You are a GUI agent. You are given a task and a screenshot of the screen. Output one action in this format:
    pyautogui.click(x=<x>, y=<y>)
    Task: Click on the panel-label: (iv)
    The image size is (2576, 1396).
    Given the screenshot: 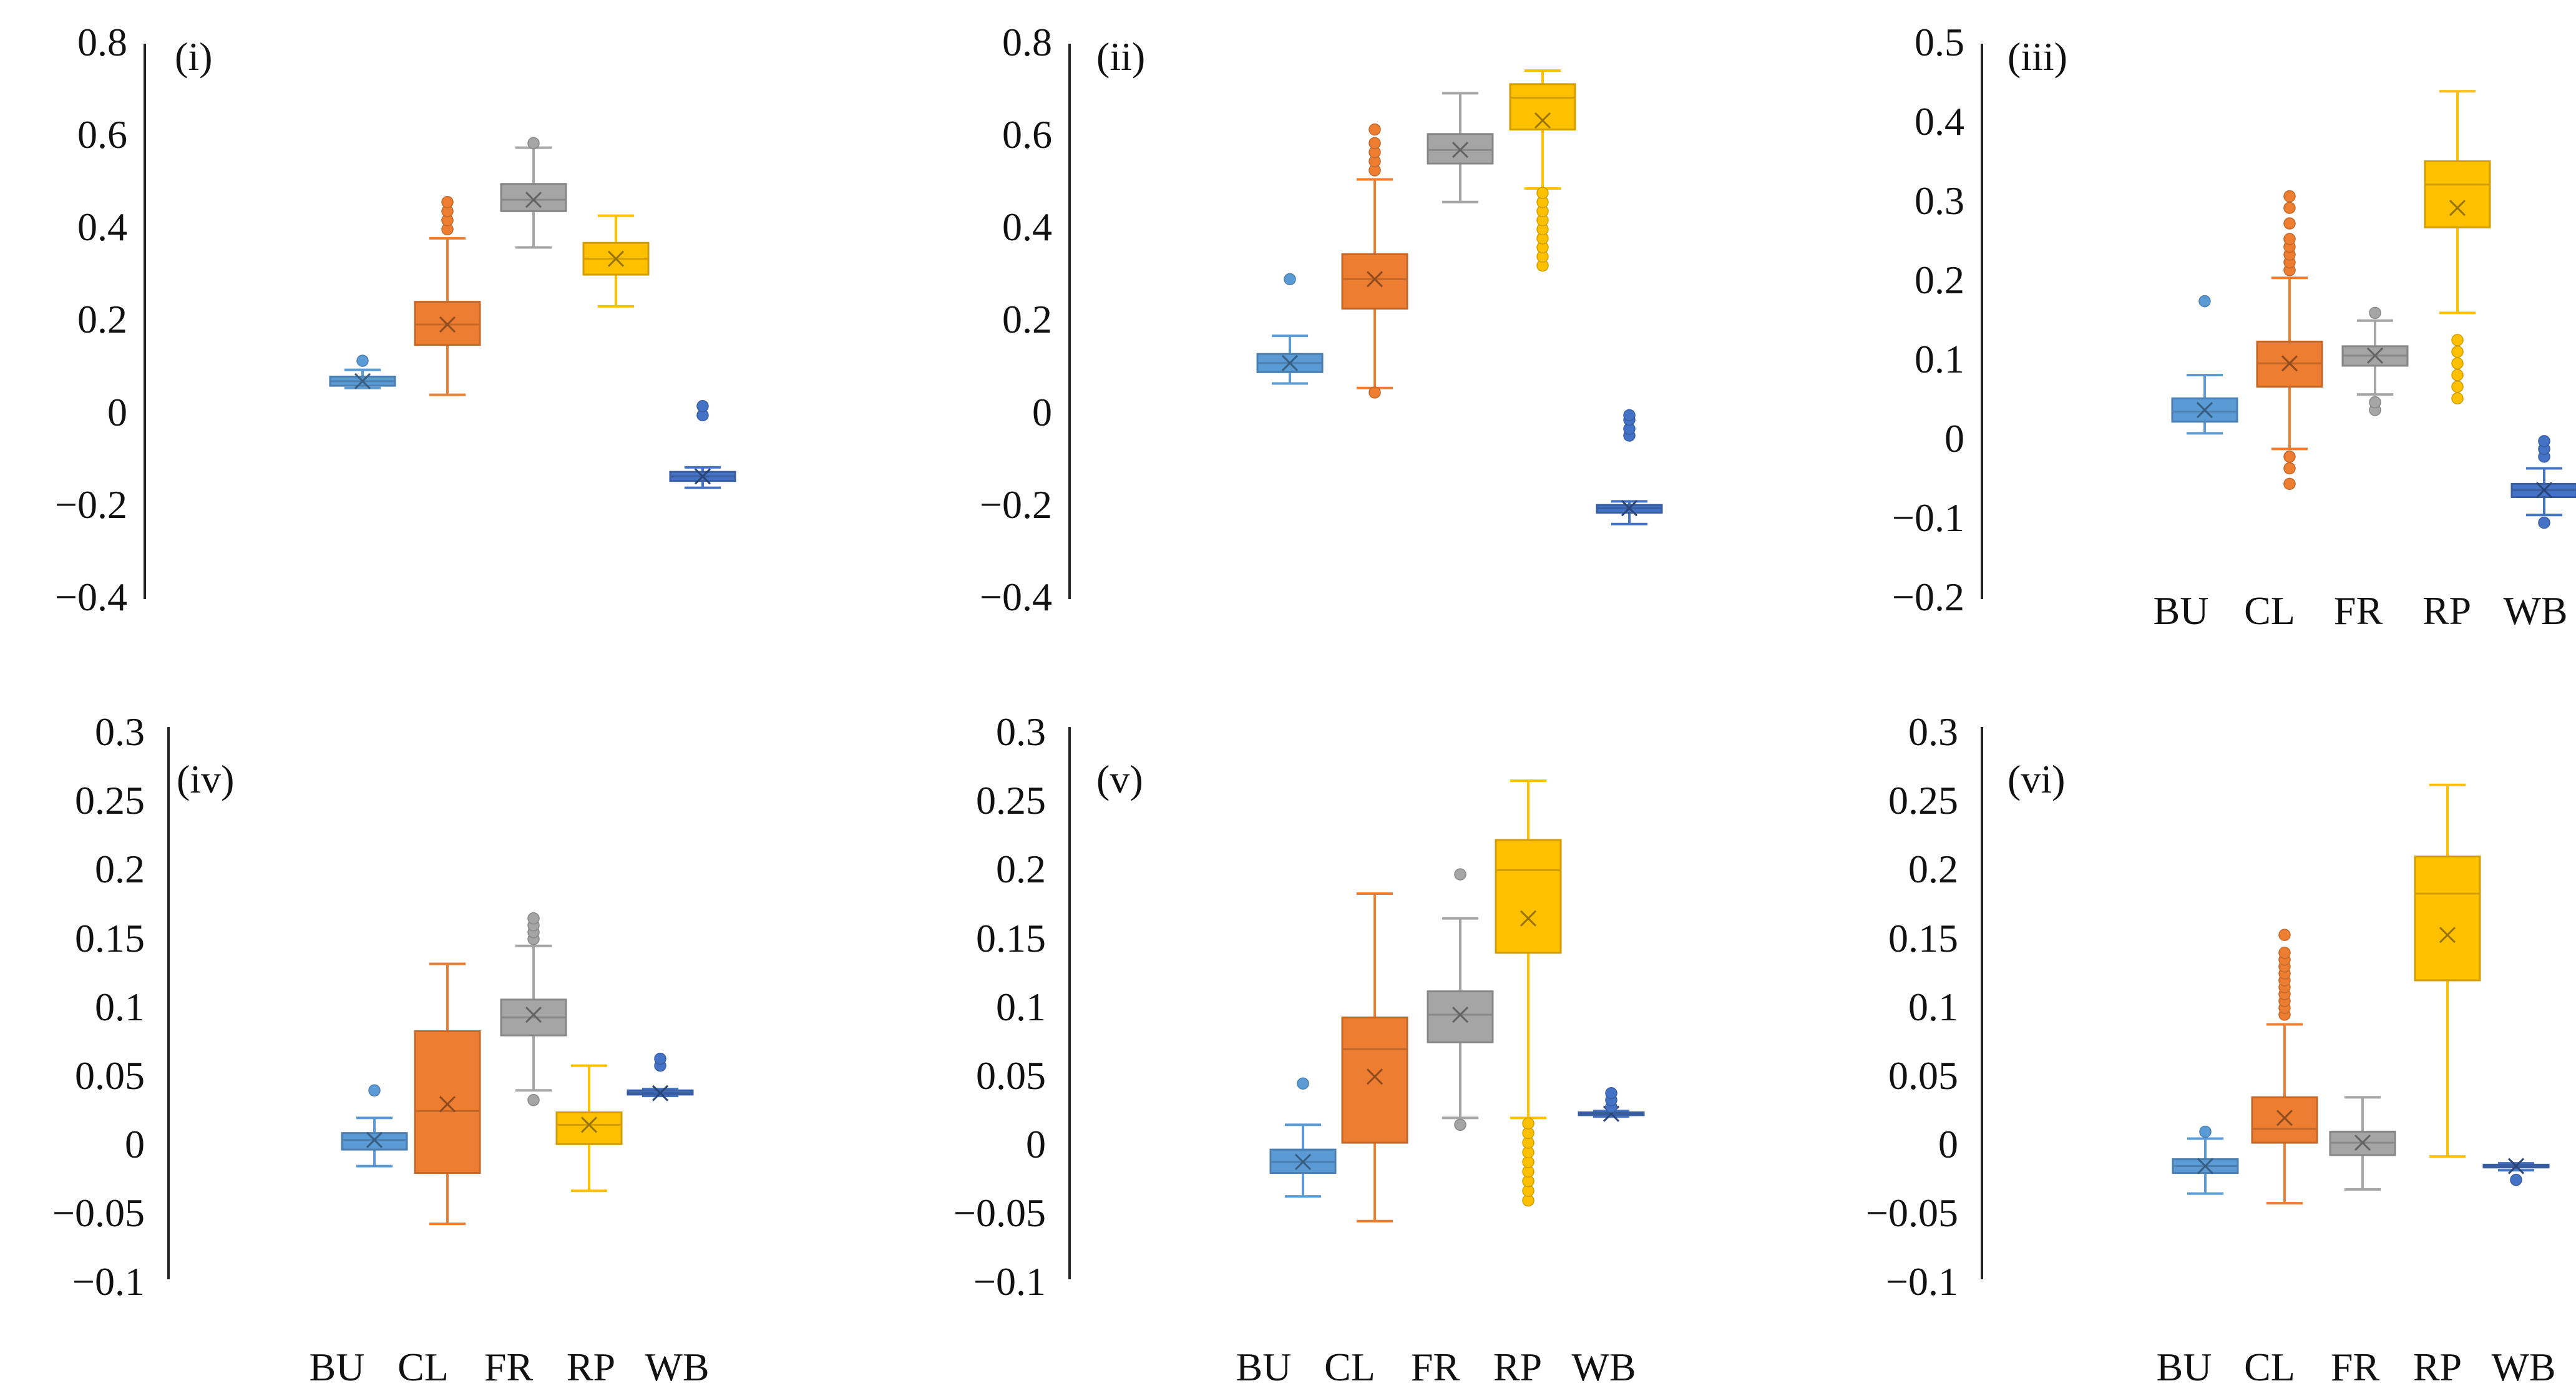 What is the action you would take?
    pyautogui.click(x=205, y=779)
    